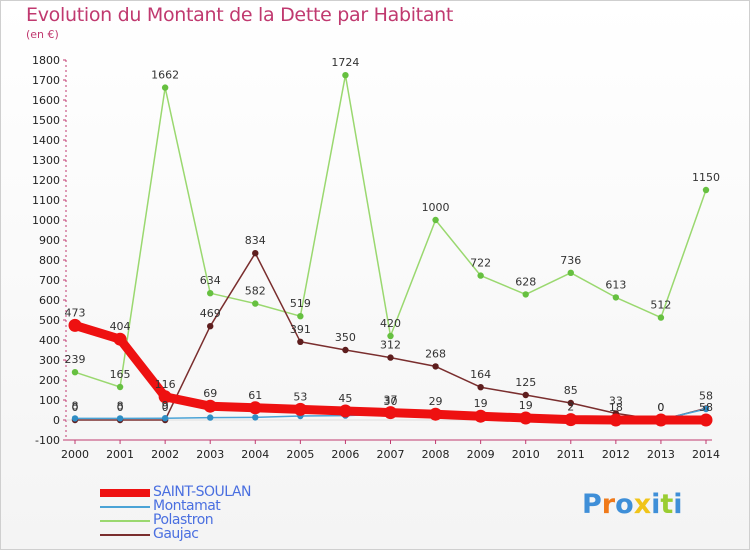 The width and height of the screenshot is (750, 550). I want to click on legend-item-montamat: Montamat, so click(200, 506).